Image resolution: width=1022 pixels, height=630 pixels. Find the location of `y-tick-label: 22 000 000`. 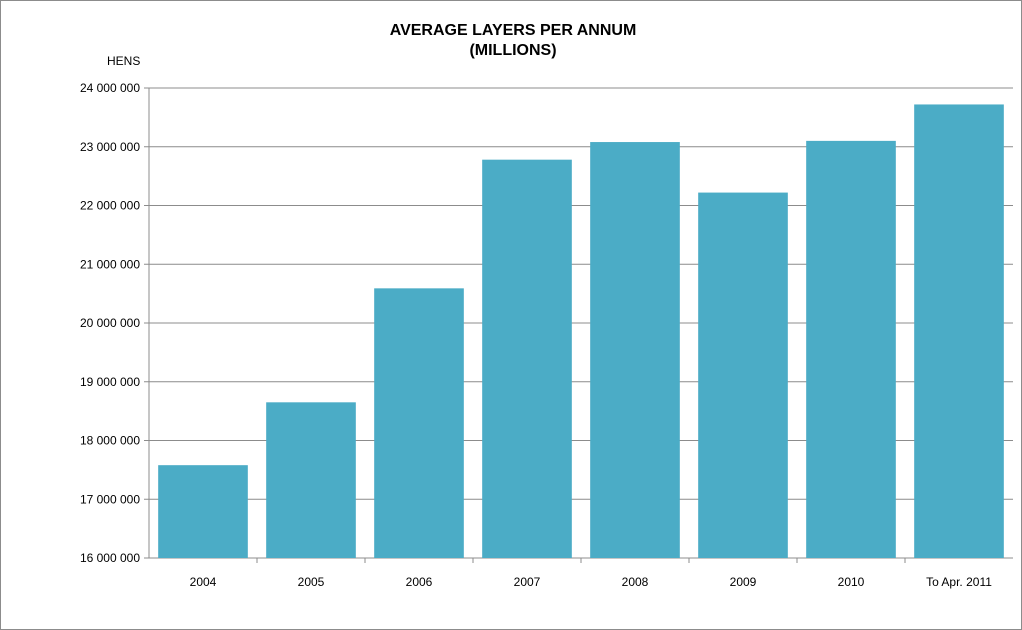

y-tick-label: 22 000 000 is located at coordinates (110, 206).